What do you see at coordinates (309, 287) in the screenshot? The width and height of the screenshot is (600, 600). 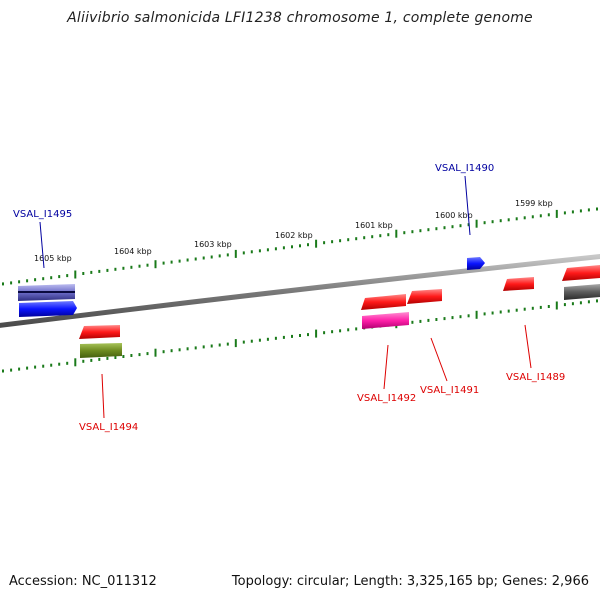 I see `forward-genes` at bounding box center [309, 287].